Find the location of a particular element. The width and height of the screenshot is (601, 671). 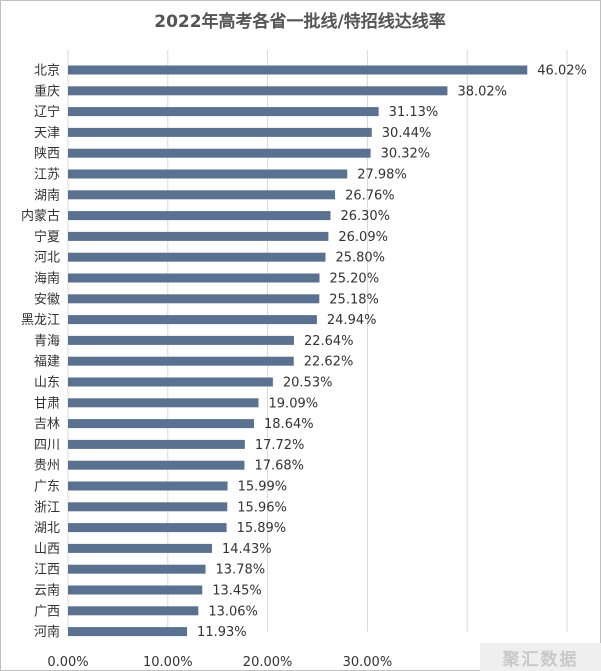

x-tick-label: 0.00% is located at coordinates (67, 662).